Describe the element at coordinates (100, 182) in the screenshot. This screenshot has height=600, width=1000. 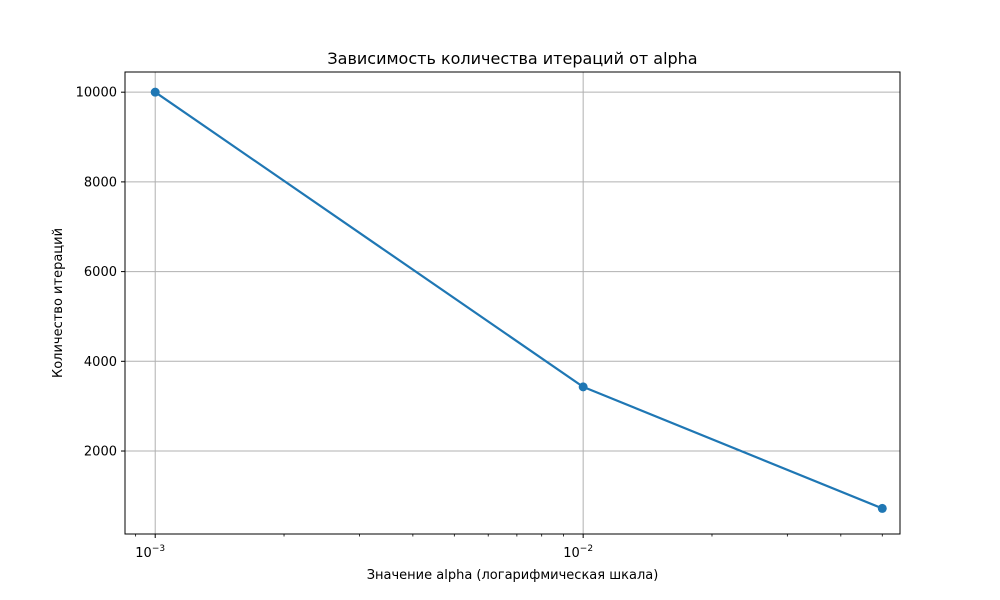
I see `y-tick-label: 8000` at that location.